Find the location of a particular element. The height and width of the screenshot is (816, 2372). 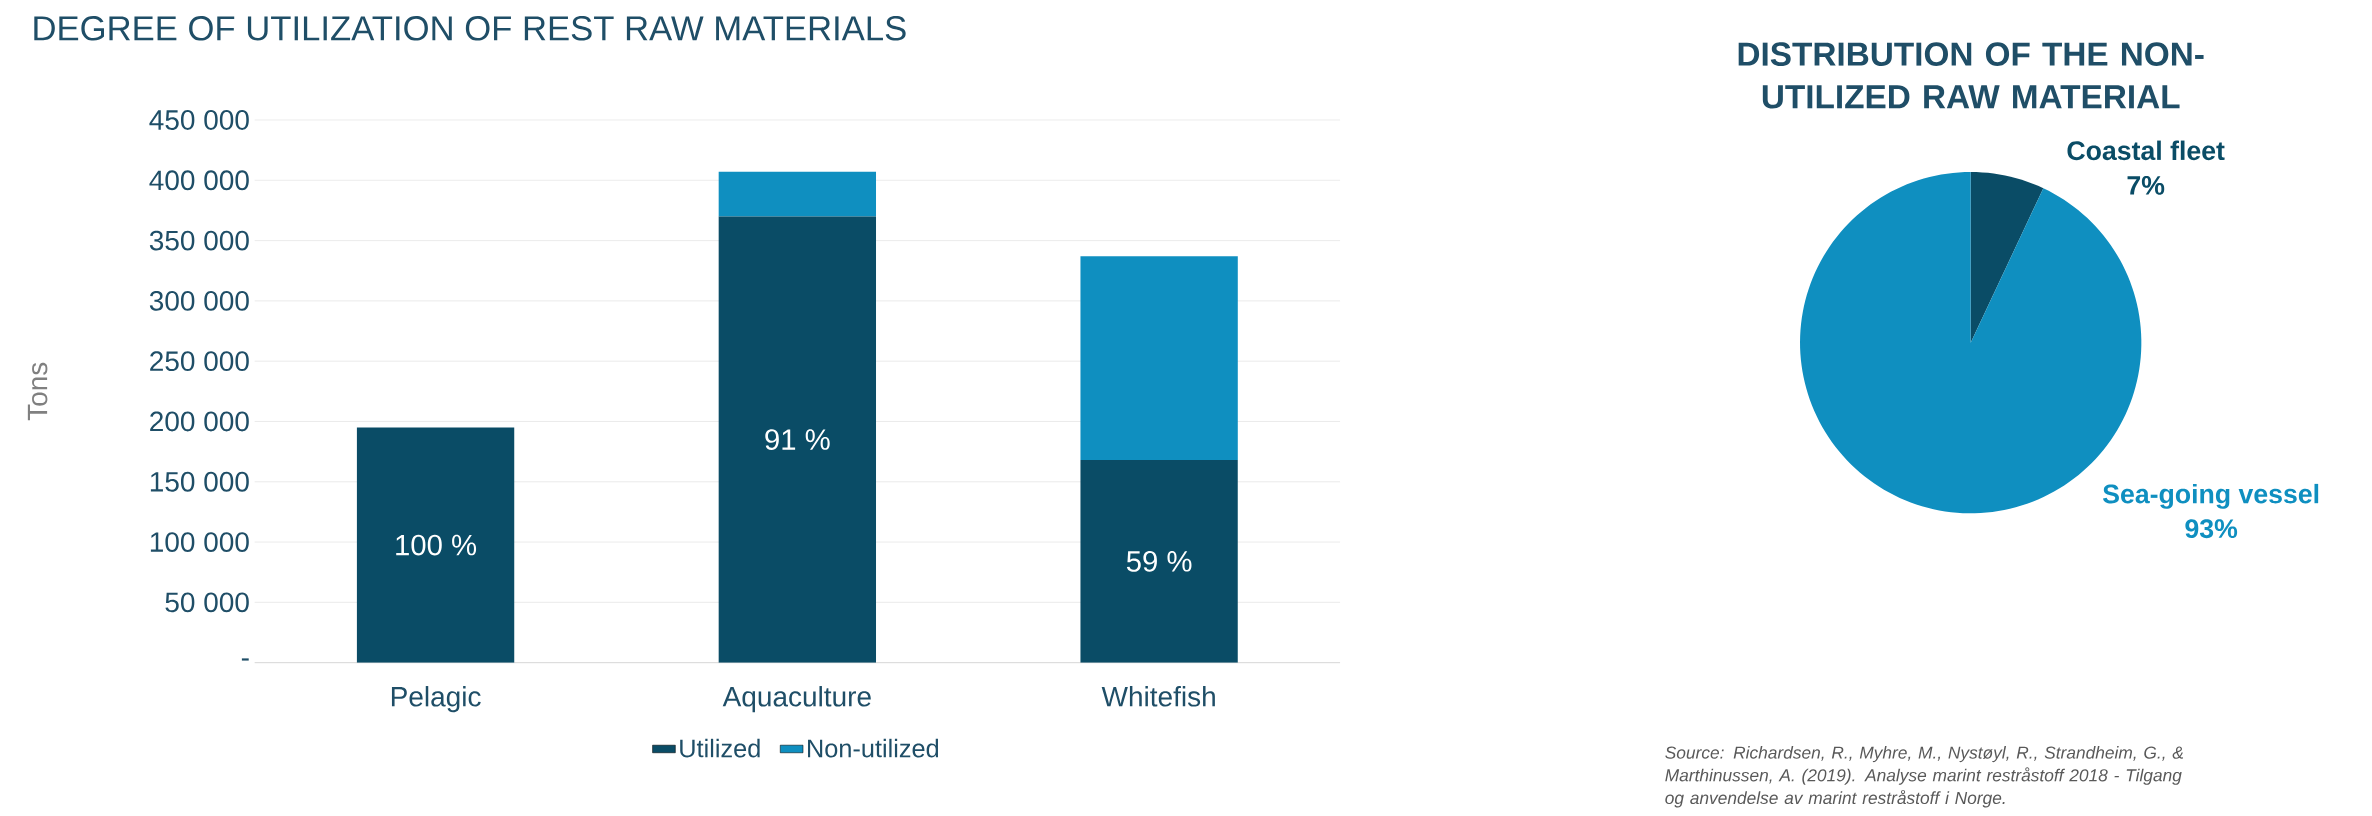

y-tick-label: 250 000 is located at coordinates (199, 361).